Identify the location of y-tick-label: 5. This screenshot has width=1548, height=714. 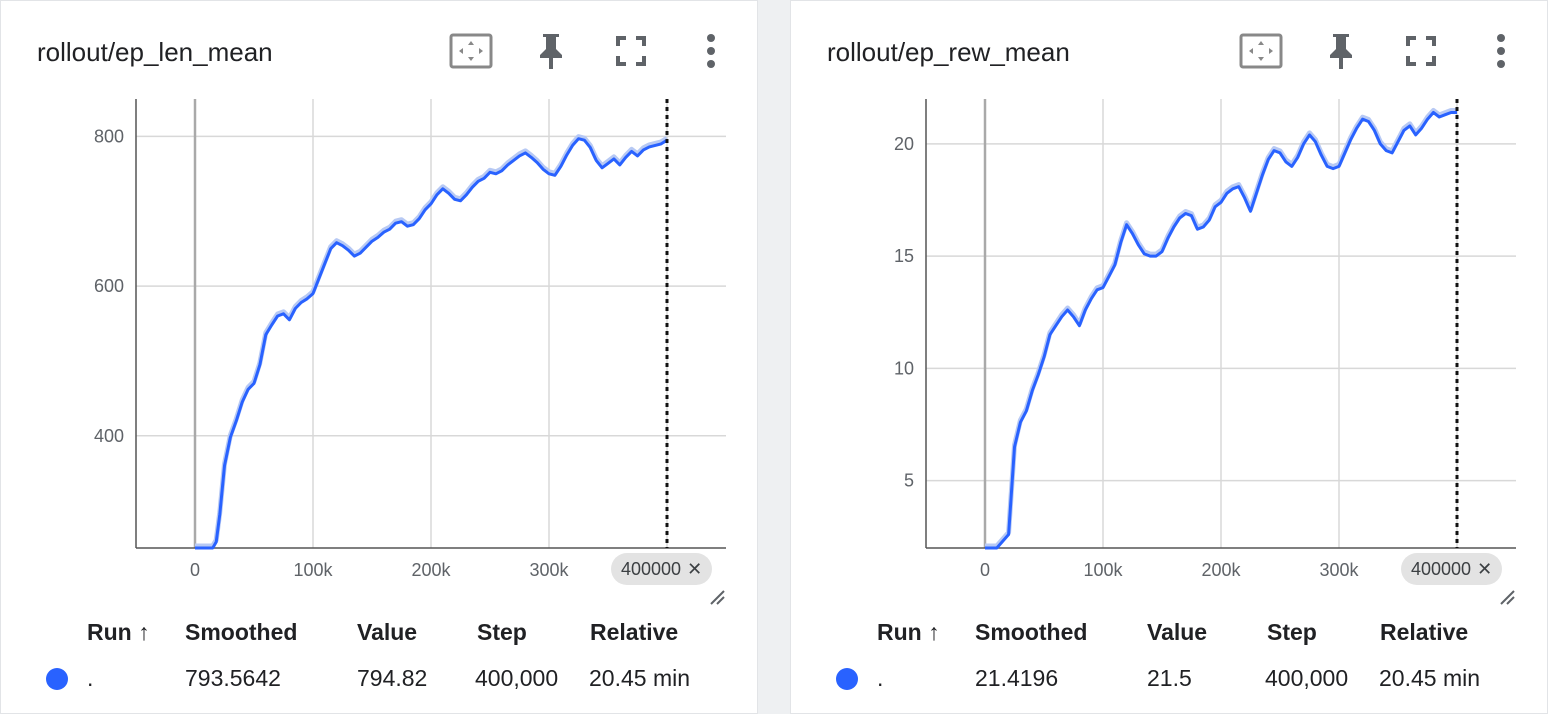
(909, 481).